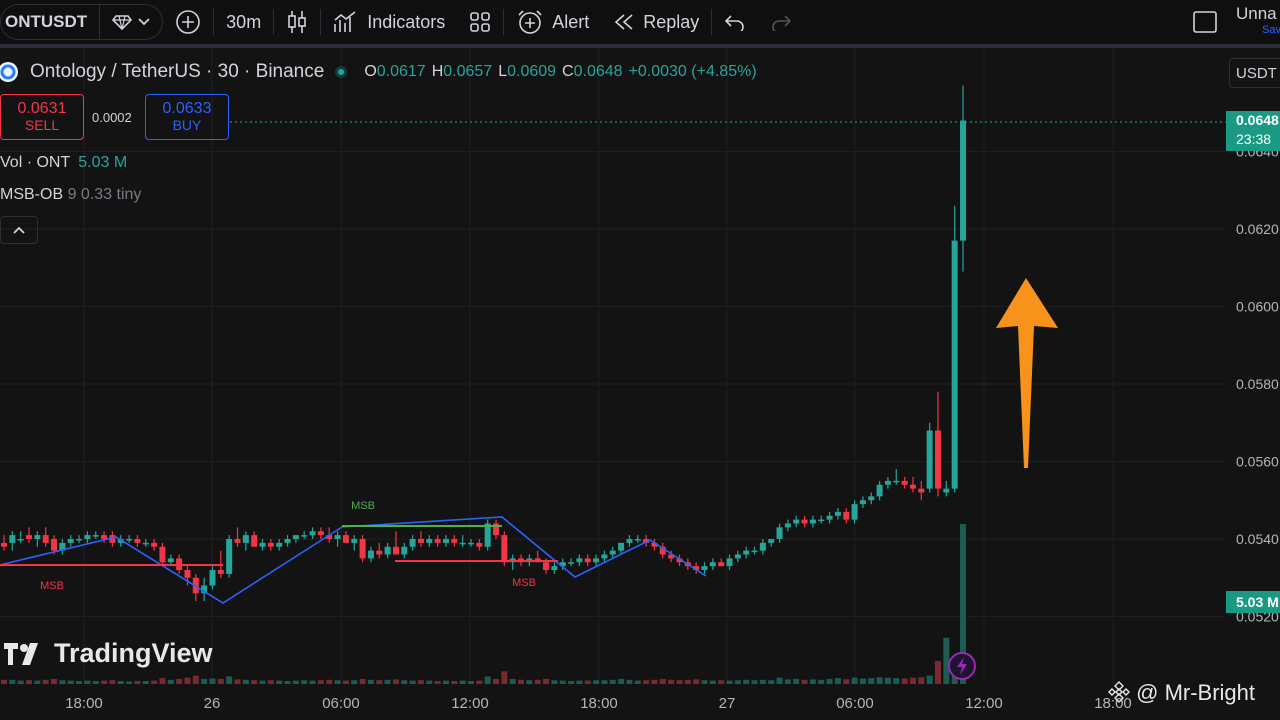  Describe the element at coordinates (571, 21) in the screenshot. I see `alert-label: Alert` at that location.